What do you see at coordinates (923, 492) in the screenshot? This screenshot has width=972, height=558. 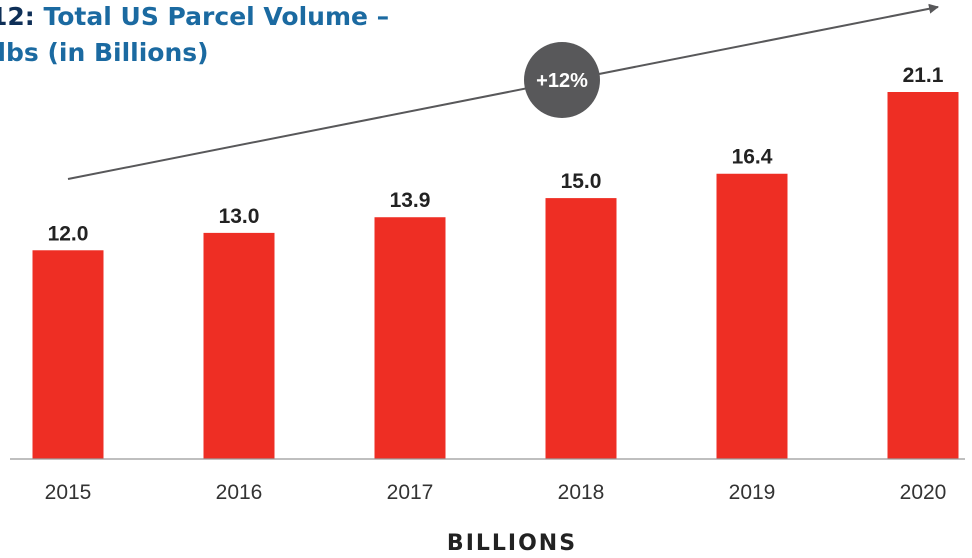 I see `x-tick-2020: 2020` at bounding box center [923, 492].